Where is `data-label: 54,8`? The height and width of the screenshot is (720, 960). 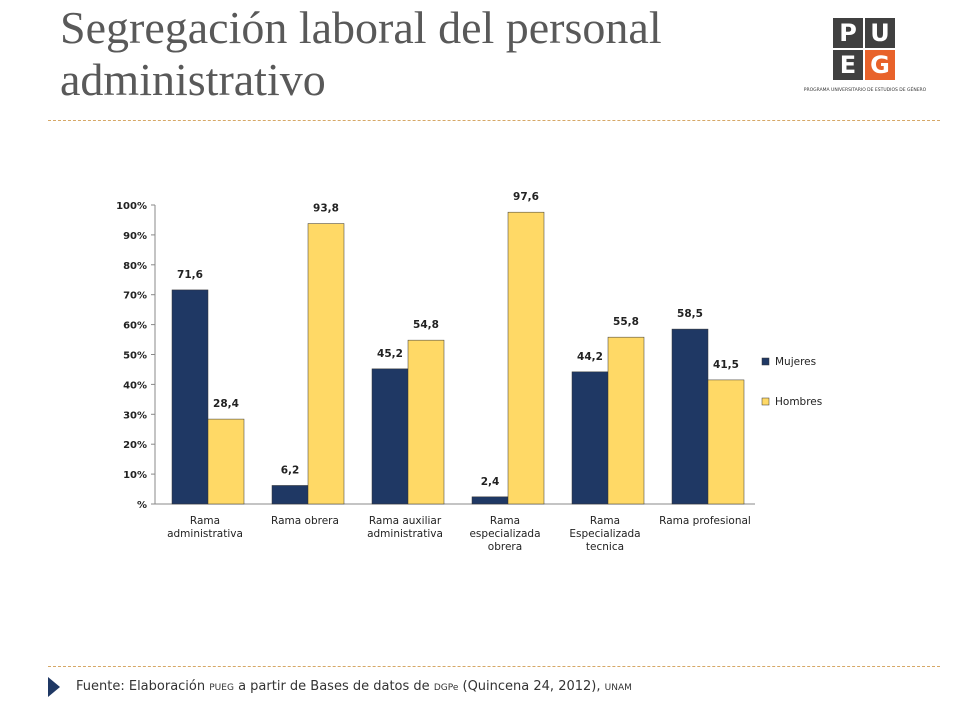
data-label: 54,8 is located at coordinates (426, 325).